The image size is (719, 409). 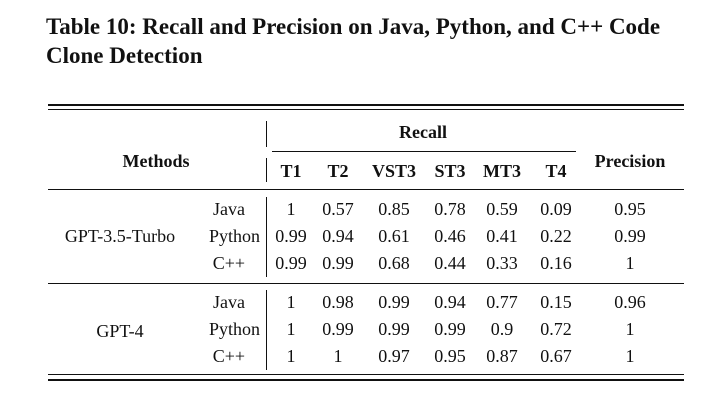 What do you see at coordinates (556, 236) in the screenshot?
I see `recall-cell: 0.22` at bounding box center [556, 236].